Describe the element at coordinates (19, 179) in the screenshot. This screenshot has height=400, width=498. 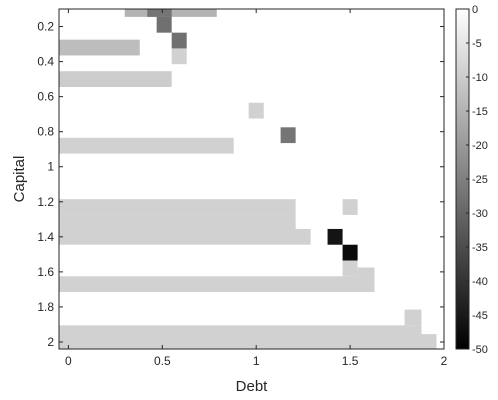
I see `y-axis-label: Capital` at that location.